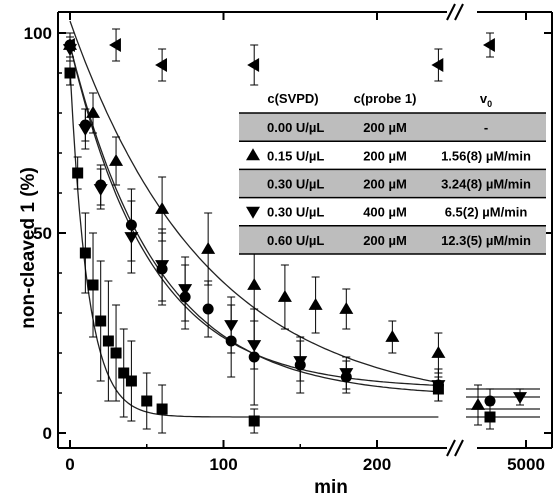 The image size is (560, 496). I want to click on legend-header: c(SVPD), so click(292, 98).